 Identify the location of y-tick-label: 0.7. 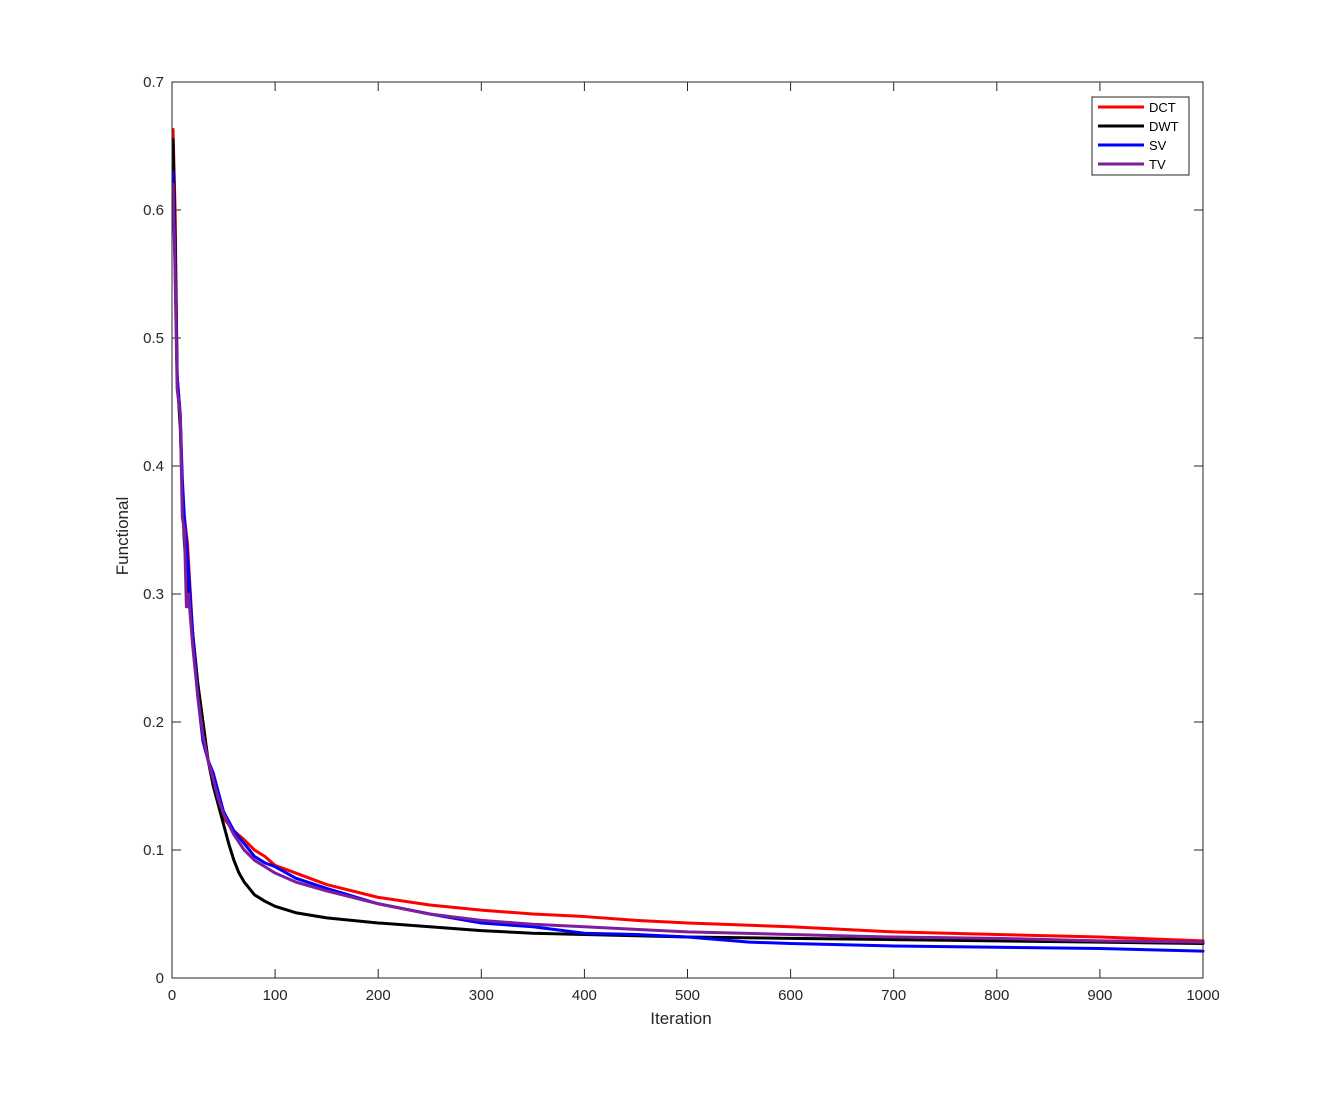
(153, 82).